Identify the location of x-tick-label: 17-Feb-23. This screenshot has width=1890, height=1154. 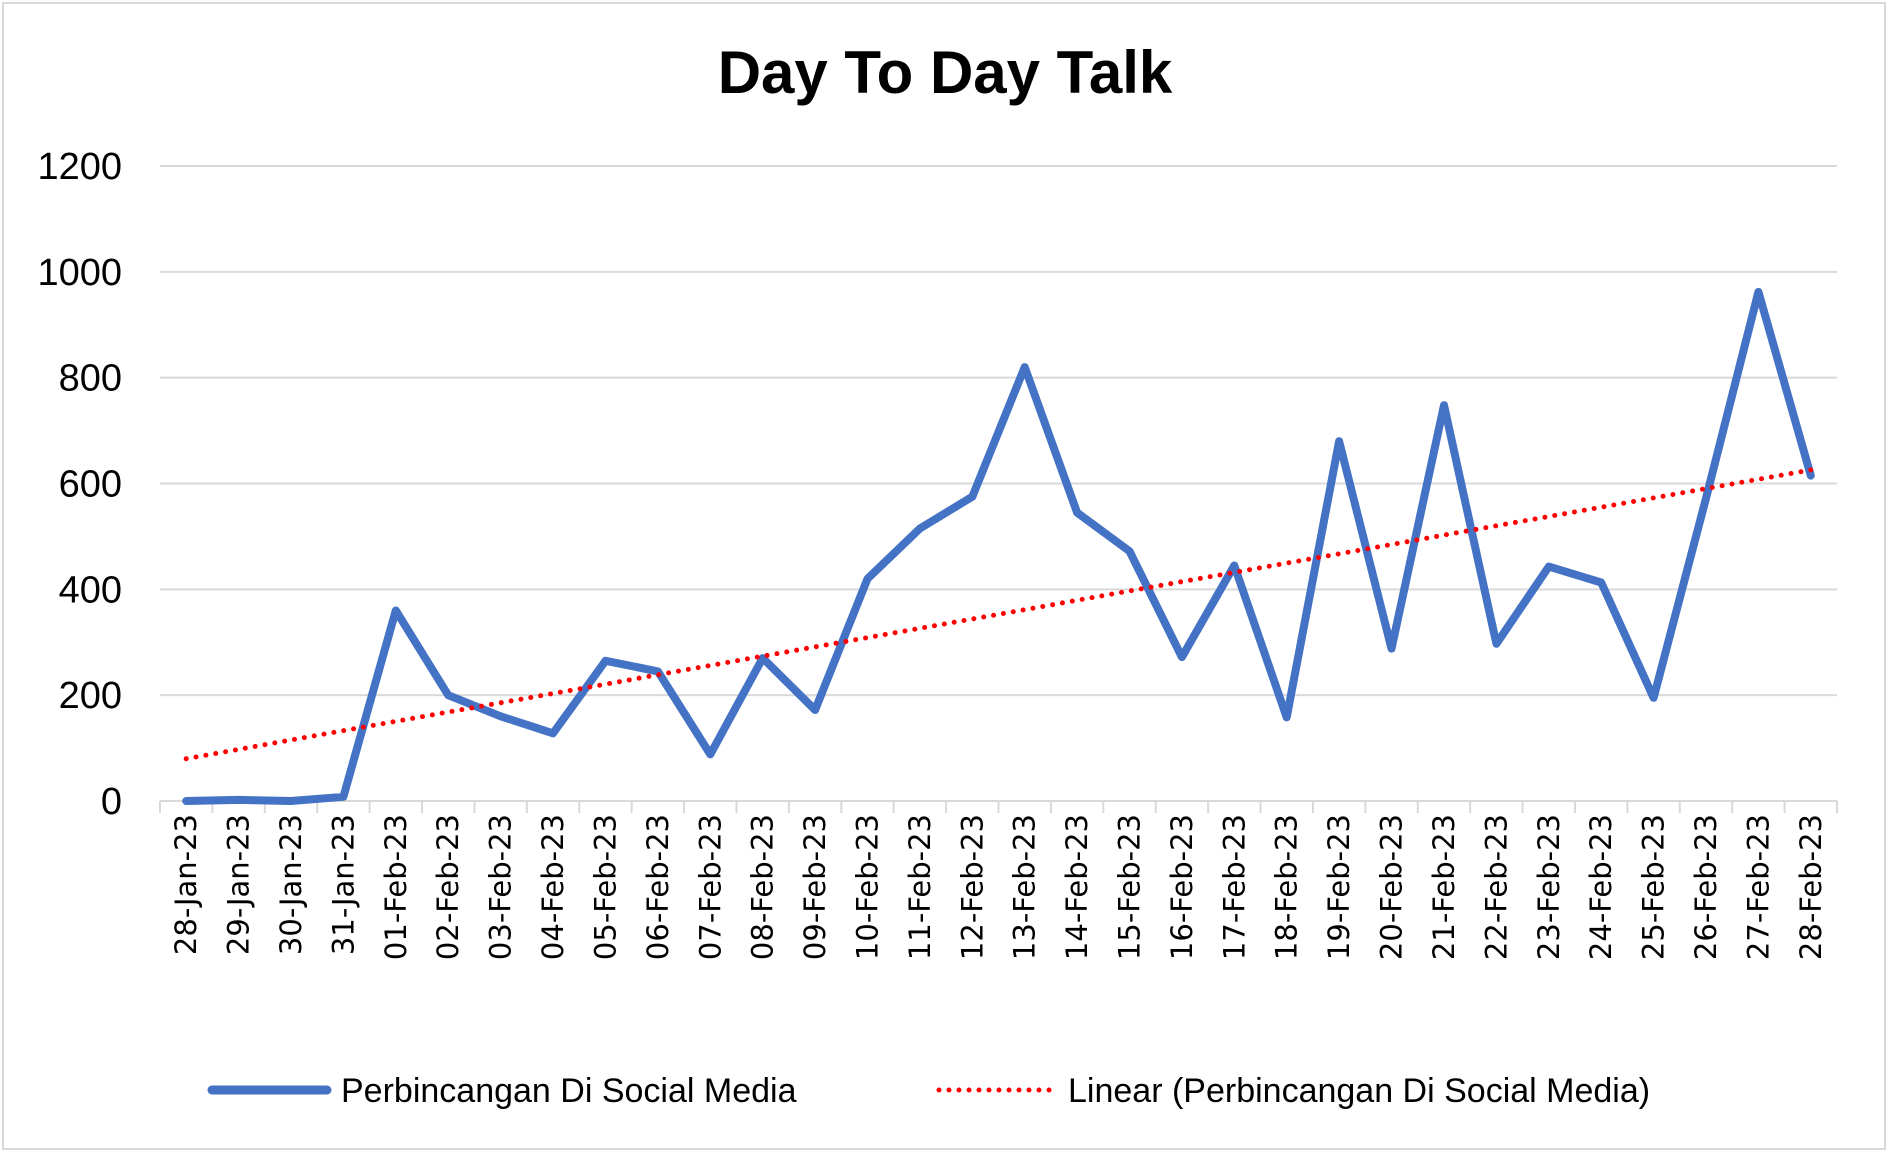
(1234, 887).